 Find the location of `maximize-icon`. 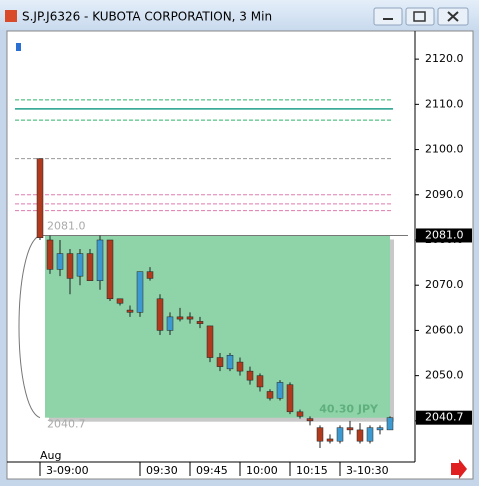

maximize-icon is located at coordinates (419, 16).